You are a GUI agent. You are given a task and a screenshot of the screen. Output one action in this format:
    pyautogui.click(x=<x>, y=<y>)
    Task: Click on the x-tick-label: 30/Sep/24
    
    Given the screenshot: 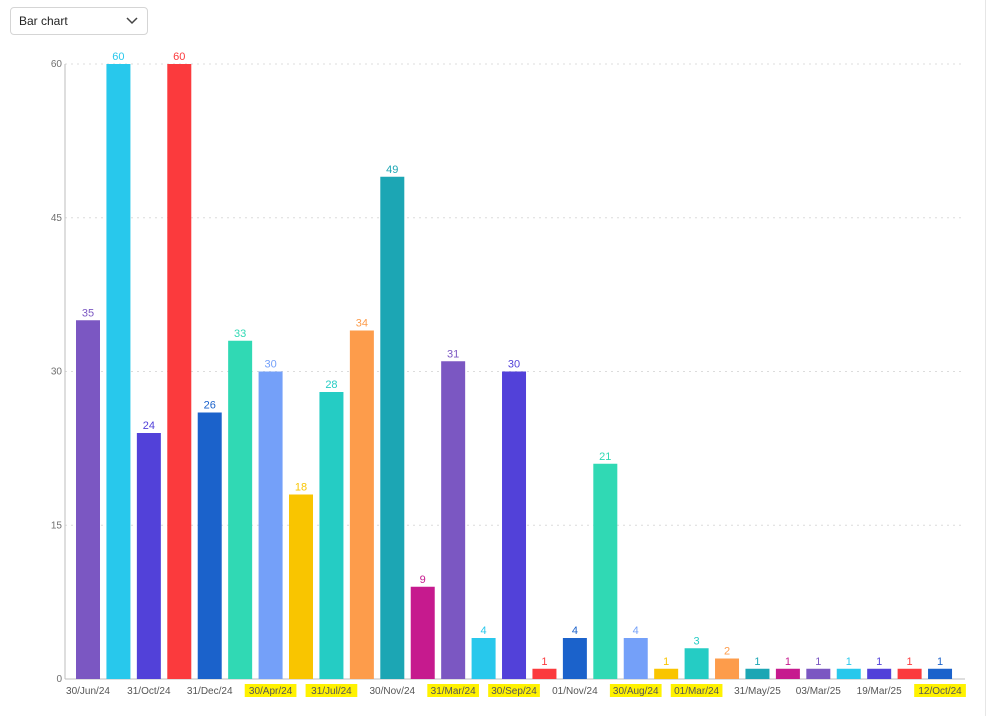 What is the action you would take?
    pyautogui.click(x=514, y=691)
    